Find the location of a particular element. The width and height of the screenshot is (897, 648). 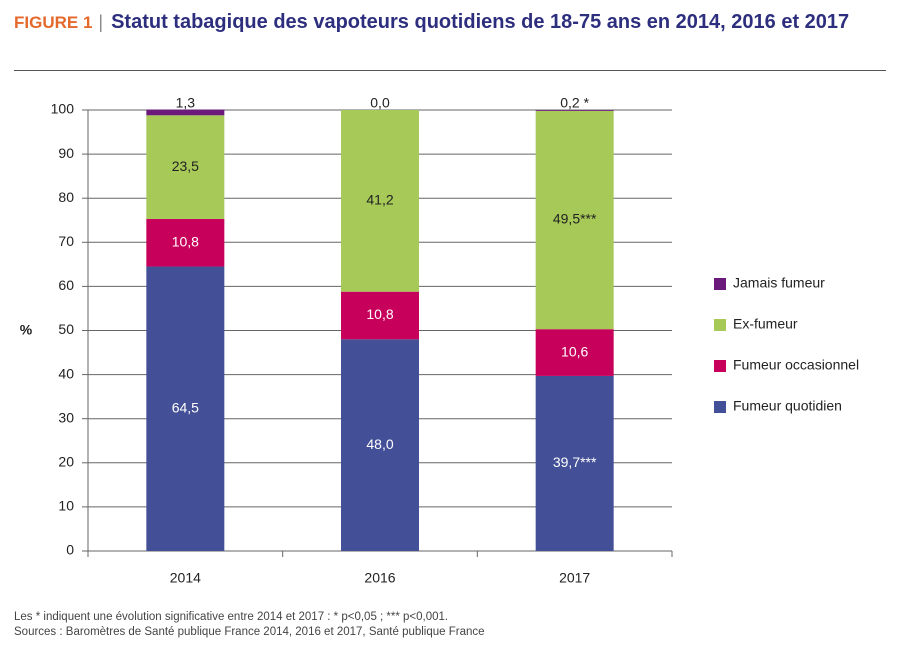

legend-label: Fumeur quotidien is located at coordinates (787, 406).